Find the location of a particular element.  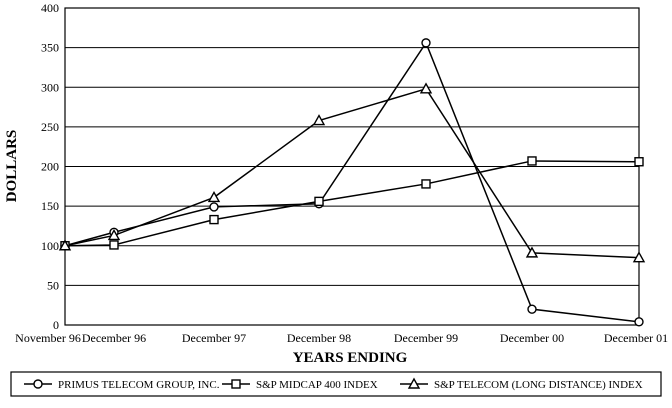

y-tick-label: 400 is located at coordinates (50, 8).